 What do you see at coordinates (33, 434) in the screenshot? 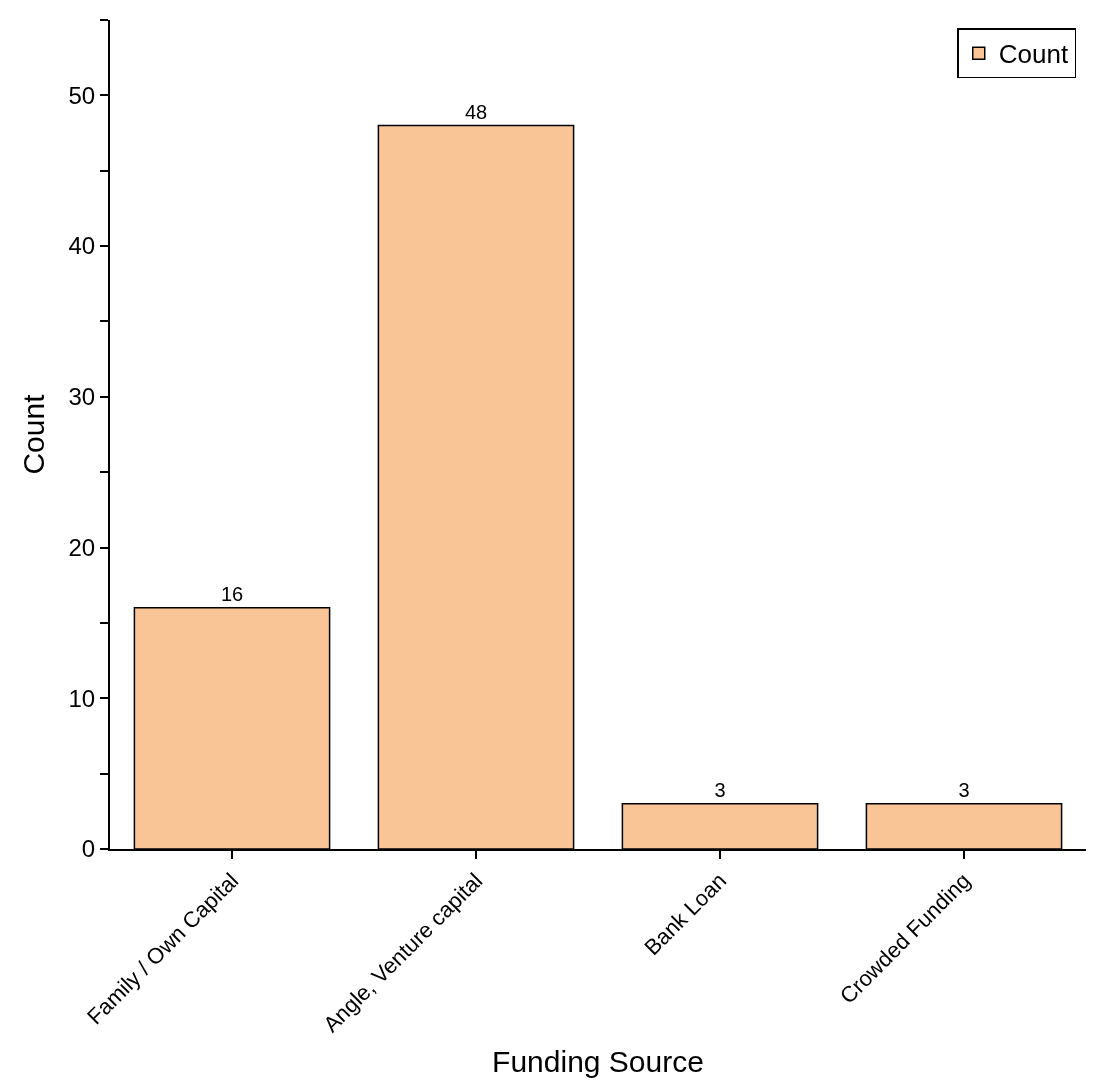
I see `y-axis-title: Count` at bounding box center [33, 434].